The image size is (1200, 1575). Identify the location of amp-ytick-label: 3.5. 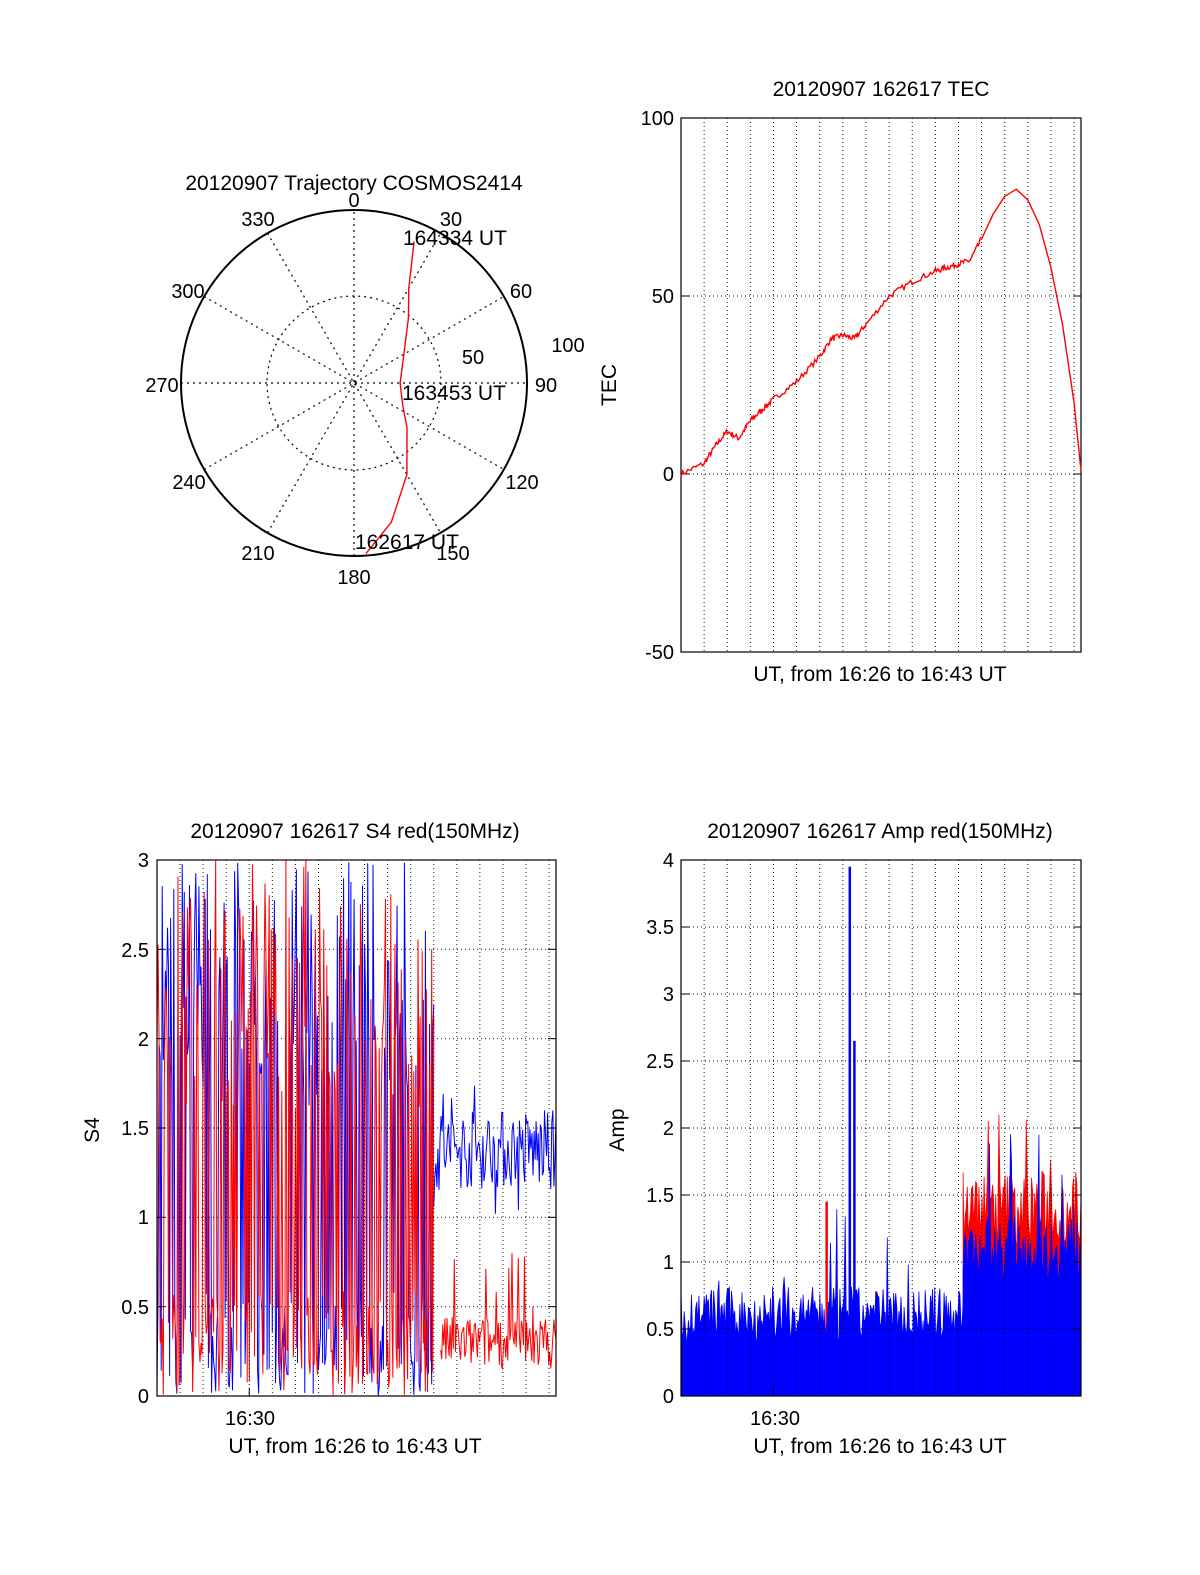
(660, 928).